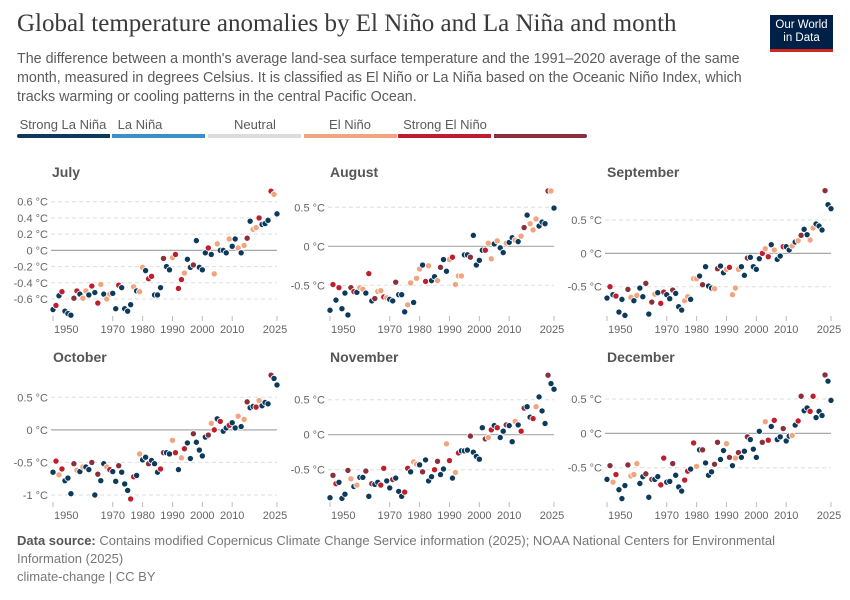 This screenshot has height=600, width=850. I want to click on source-label: Data source:, so click(56, 540).